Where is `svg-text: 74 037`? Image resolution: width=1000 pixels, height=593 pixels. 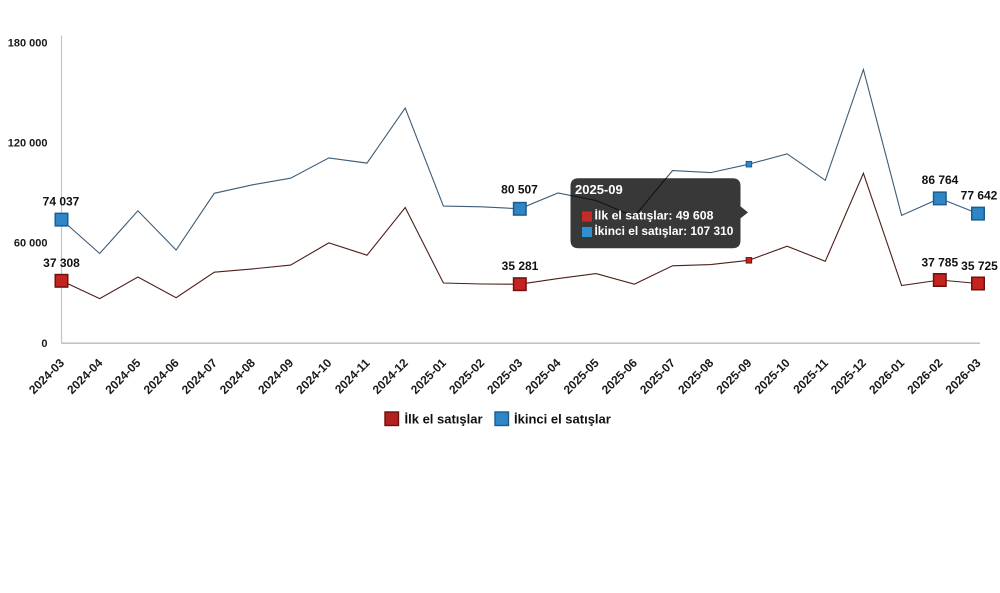 svg-text: 74 037 is located at coordinates (61, 201).